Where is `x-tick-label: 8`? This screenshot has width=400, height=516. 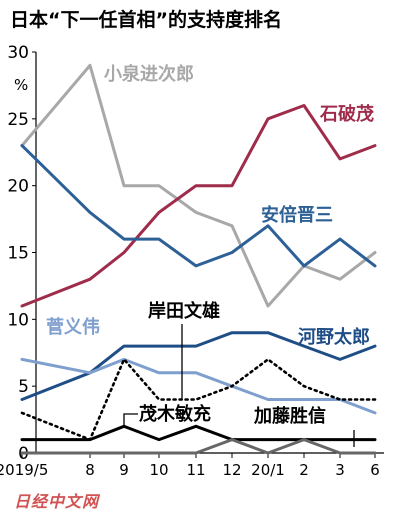
x-tick-label: 8 is located at coordinates (90, 470).